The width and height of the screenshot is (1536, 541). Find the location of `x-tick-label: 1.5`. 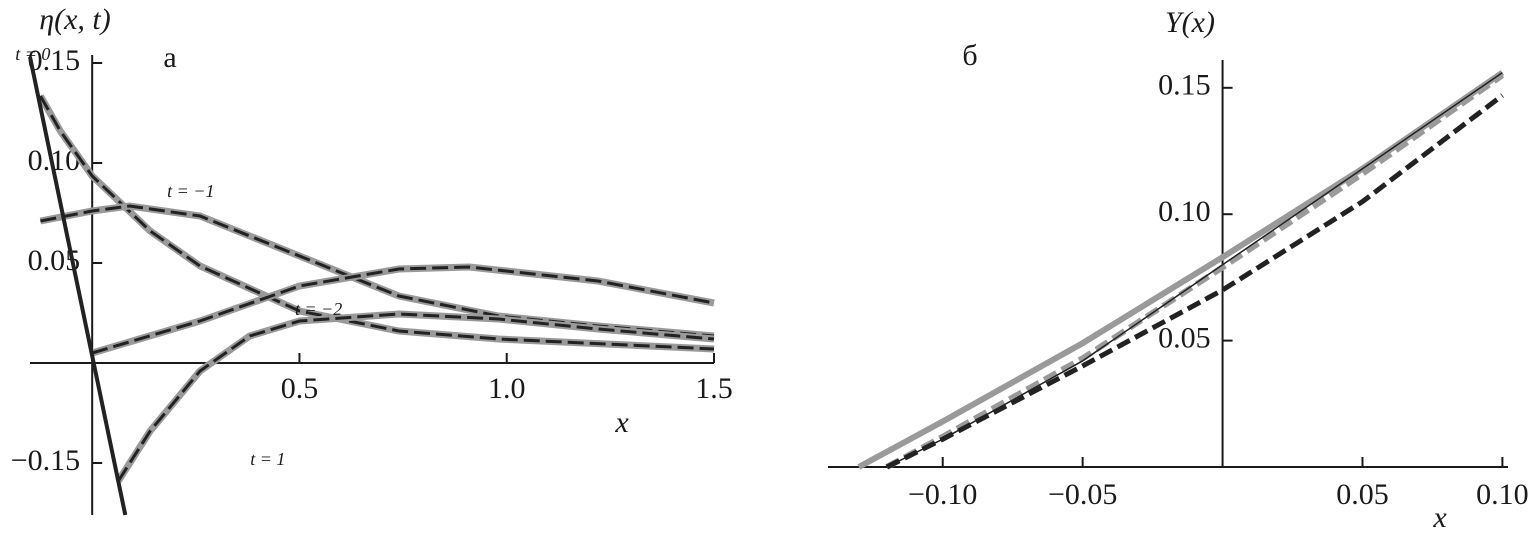

x-tick-label: 1.5 is located at coordinates (714, 388).